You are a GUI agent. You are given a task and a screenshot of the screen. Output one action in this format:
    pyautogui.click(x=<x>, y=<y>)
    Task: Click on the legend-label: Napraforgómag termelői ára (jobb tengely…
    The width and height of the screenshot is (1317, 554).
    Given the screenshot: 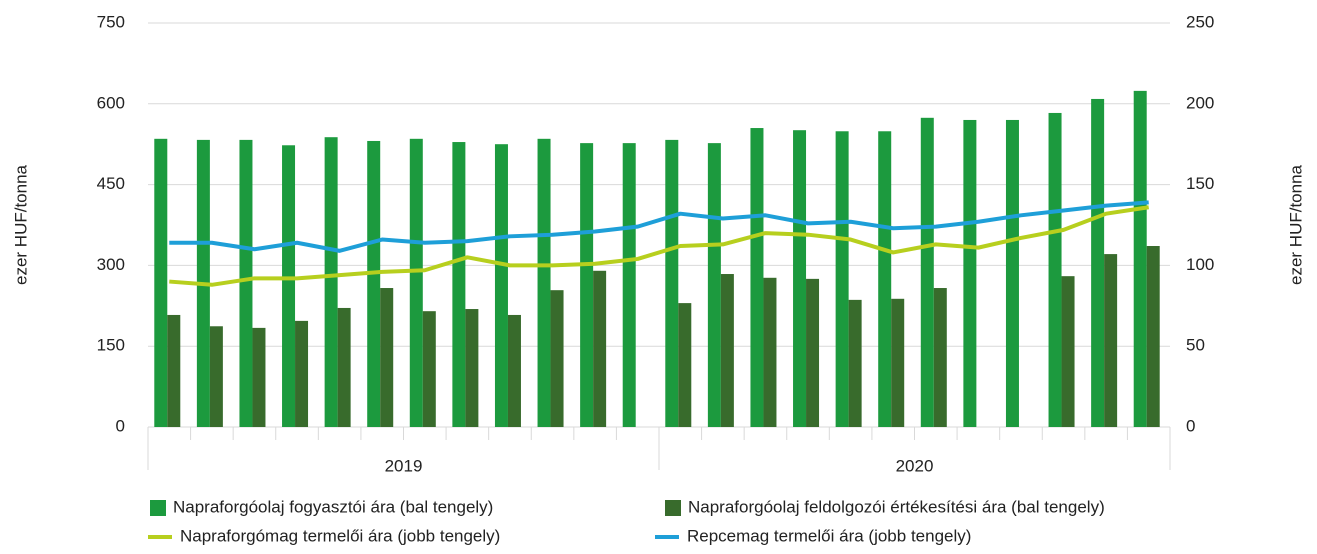 What is the action you would take?
    pyautogui.click(x=340, y=535)
    